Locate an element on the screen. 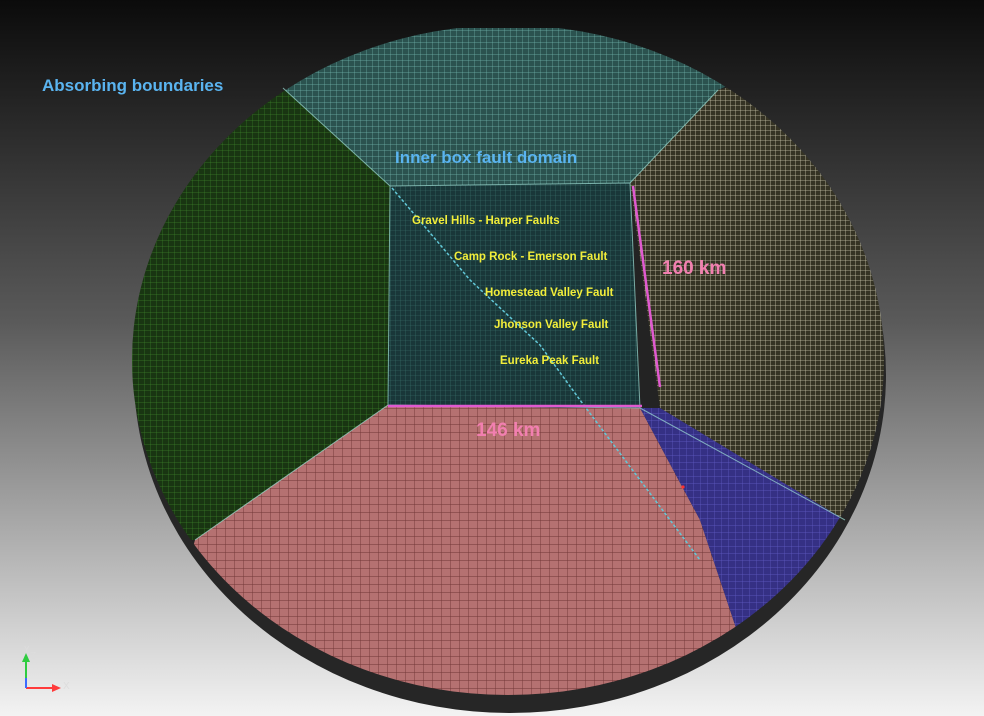 Image resolution: width=984 pixels, height=716 pixels. inner-box-label: Inner box fault domain is located at coordinates (486, 157).